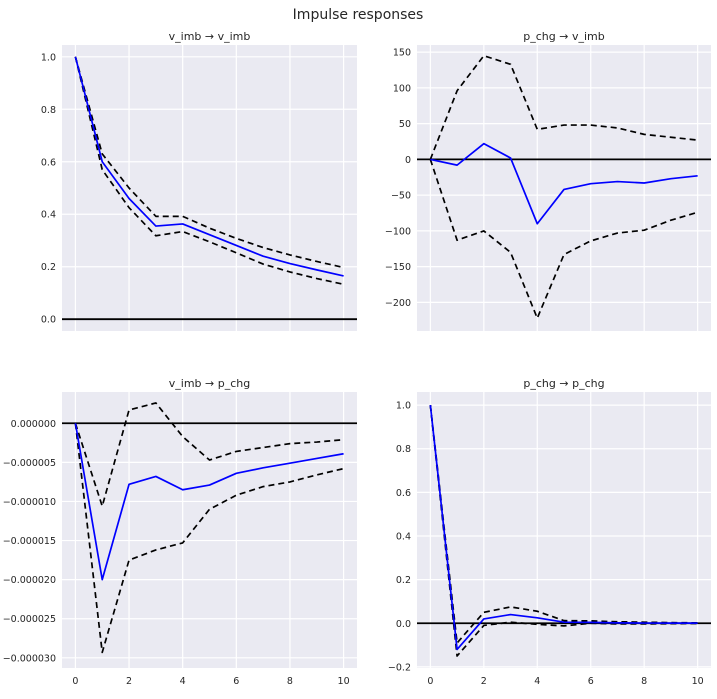 The width and height of the screenshot is (717, 699). What do you see at coordinates (209, 383) in the screenshot?
I see `panel-title: v_imb → p_chg` at bounding box center [209, 383].